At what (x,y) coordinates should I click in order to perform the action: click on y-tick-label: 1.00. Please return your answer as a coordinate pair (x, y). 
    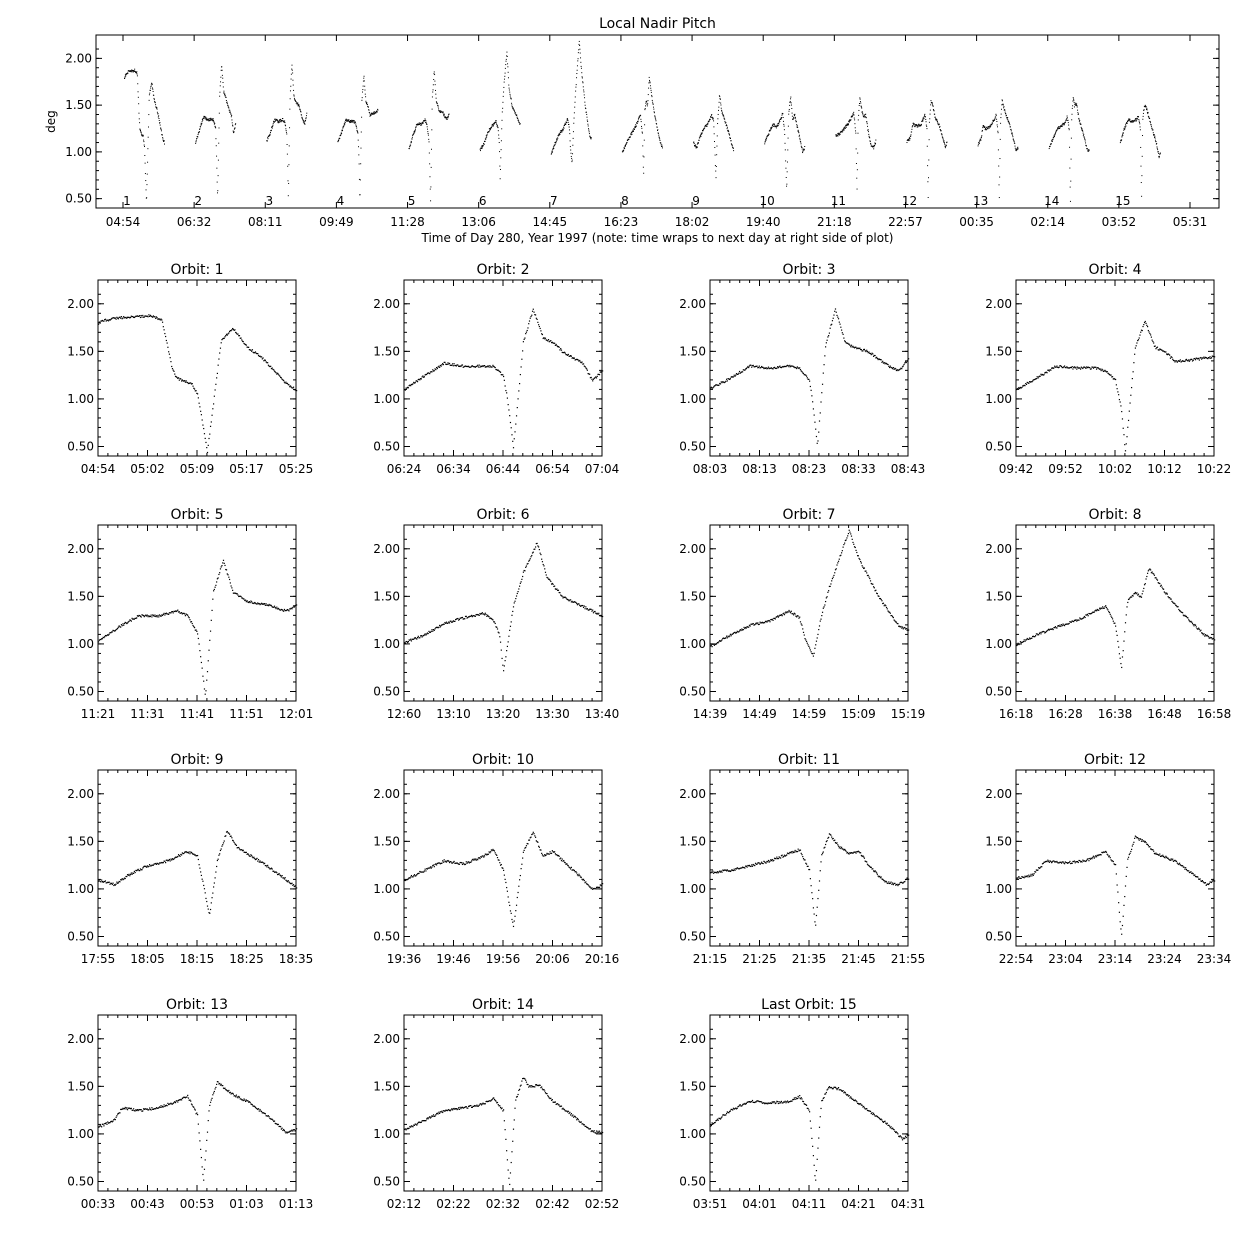
    Looking at the image, I should click on (386, 399).